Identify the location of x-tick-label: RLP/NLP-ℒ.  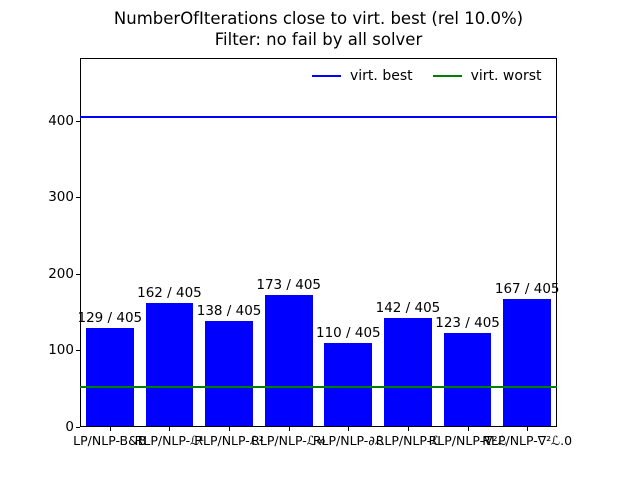
(408, 440).